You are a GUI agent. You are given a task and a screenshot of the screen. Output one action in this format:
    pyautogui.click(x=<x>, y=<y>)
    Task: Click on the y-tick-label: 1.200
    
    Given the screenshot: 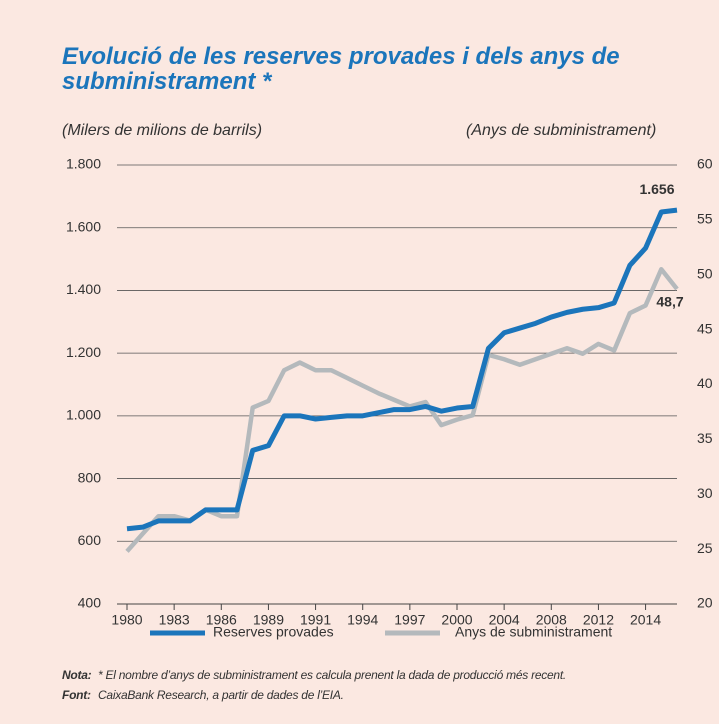 What is the action you would take?
    pyautogui.click(x=83, y=352)
    